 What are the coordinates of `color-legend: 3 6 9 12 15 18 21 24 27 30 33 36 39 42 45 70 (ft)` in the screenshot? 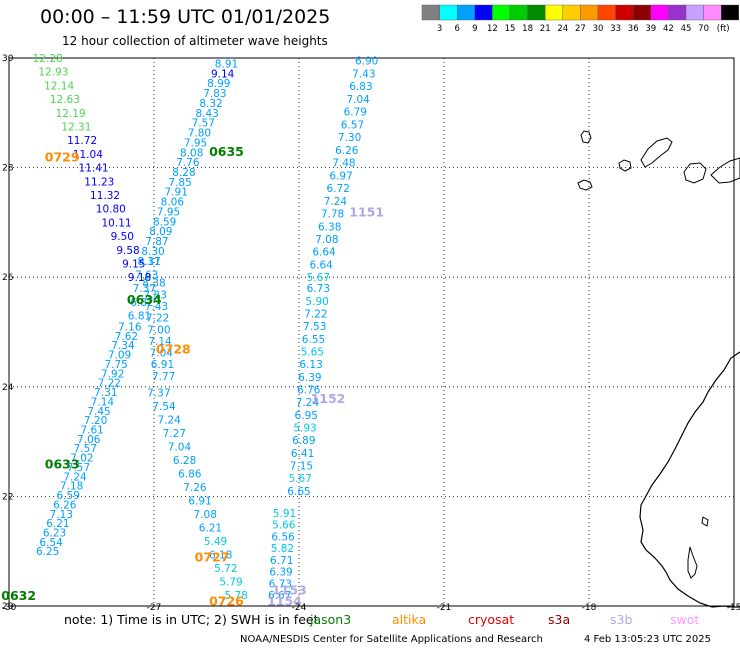 It's located at (580, 19).